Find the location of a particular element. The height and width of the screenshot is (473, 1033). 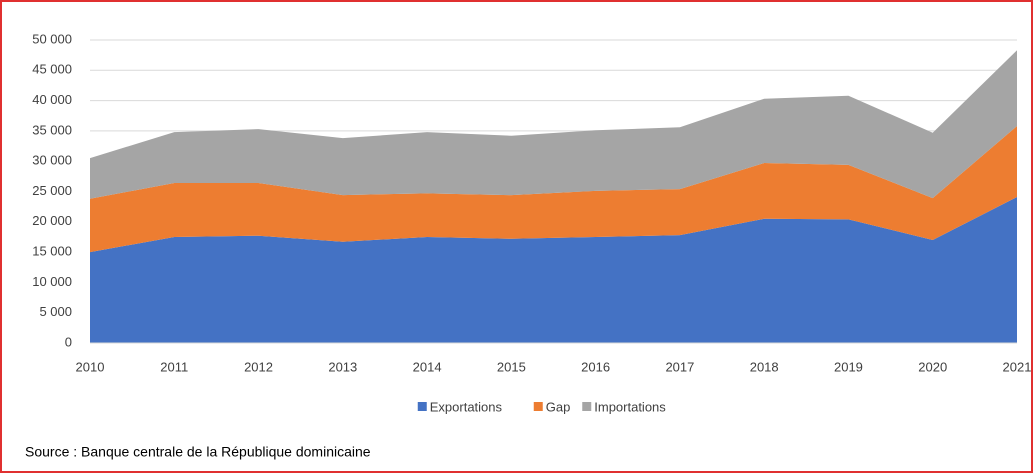

x-tick-label: 2013 is located at coordinates (342, 366).